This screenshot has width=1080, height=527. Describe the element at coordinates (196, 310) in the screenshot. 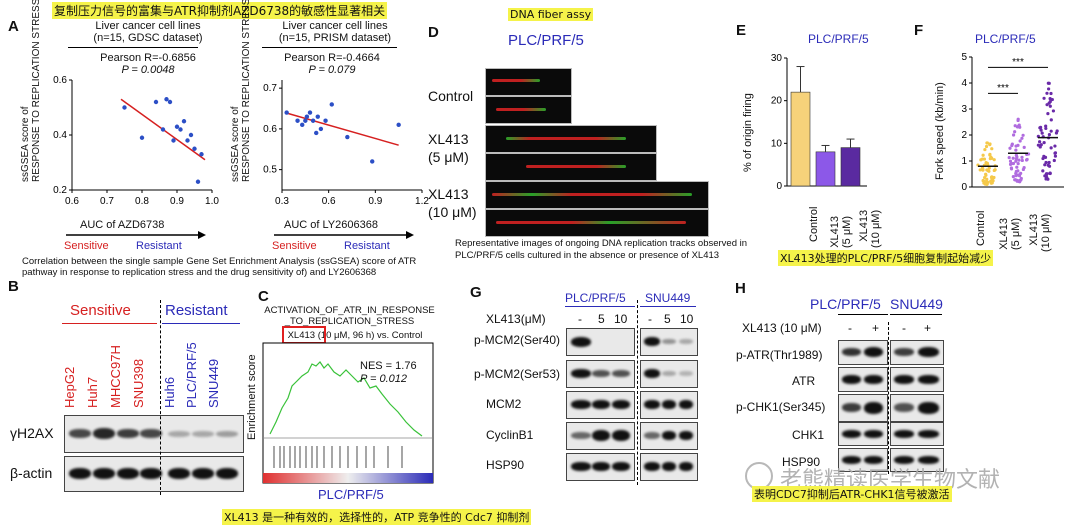

I see `western-b-resistant: Resistant` at that location.